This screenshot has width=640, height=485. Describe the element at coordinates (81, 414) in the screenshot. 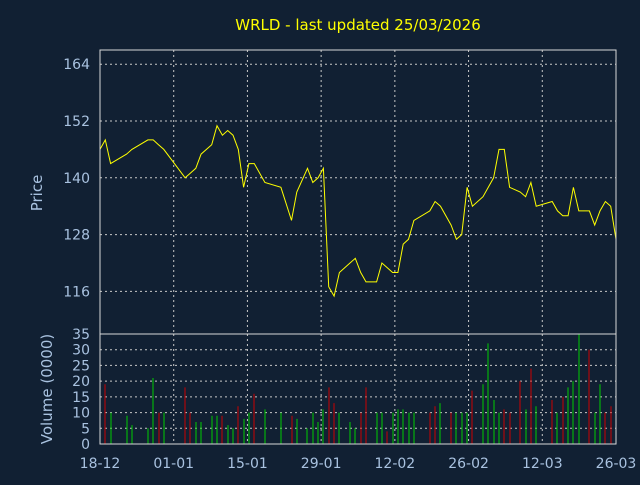

I see `volume-tick-label: 10` at that location.